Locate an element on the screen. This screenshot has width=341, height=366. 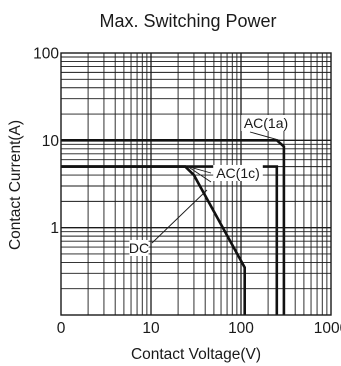
x-tick-label: 10 is located at coordinates (151, 328).